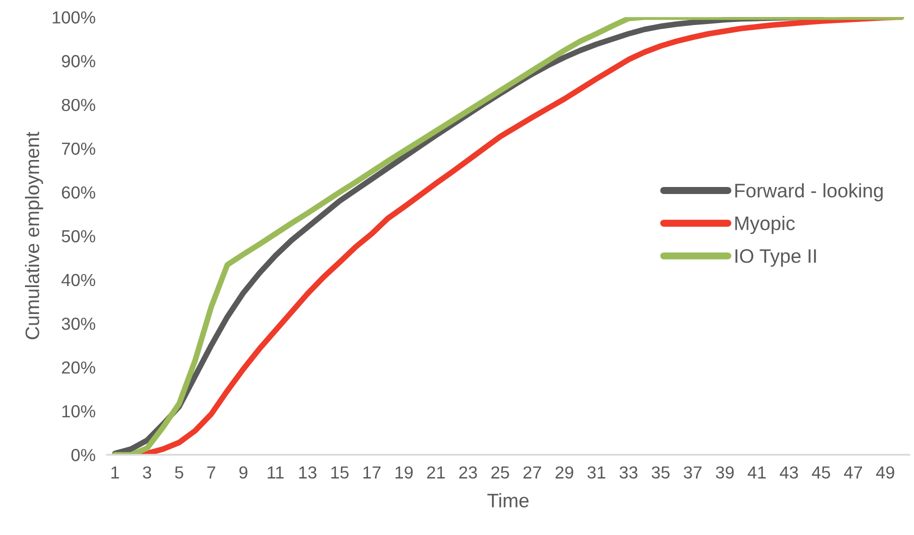 This screenshot has height=535, width=914. What do you see at coordinates (757, 472) in the screenshot?
I see `x-tick-label: 41` at bounding box center [757, 472].